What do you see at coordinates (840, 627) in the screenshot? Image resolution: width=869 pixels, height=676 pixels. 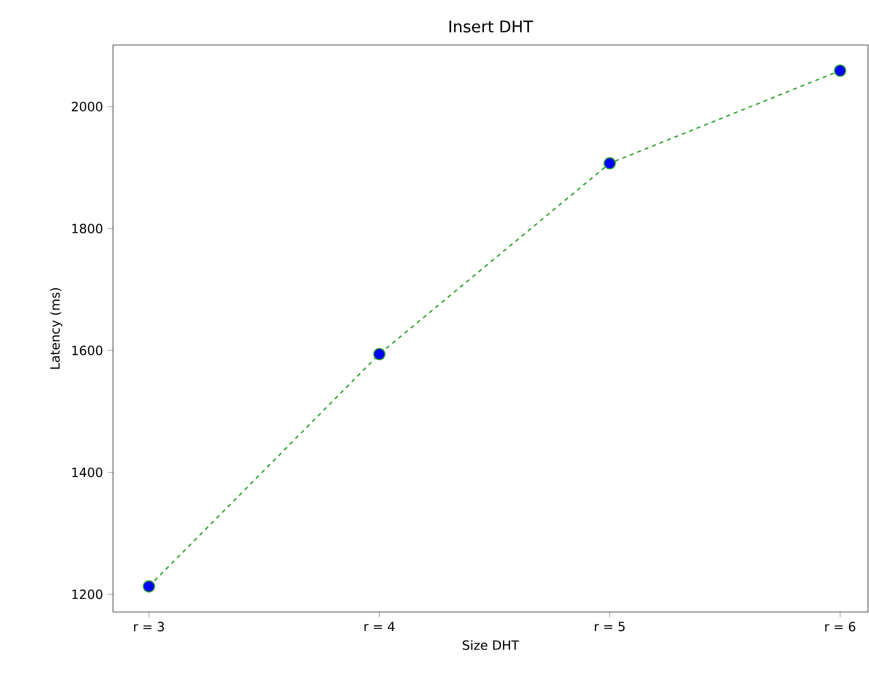 I see `x-tick-label: r = 6` at bounding box center [840, 627].